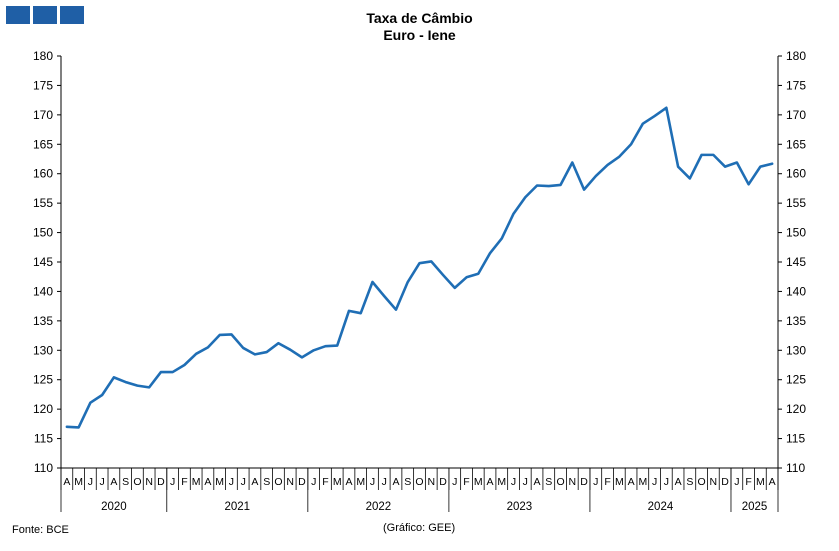 Image resolution: width=839 pixels, height=551 pixels. What do you see at coordinates (796, 380) in the screenshot?
I see `y-tick-label-right: 125` at bounding box center [796, 380].